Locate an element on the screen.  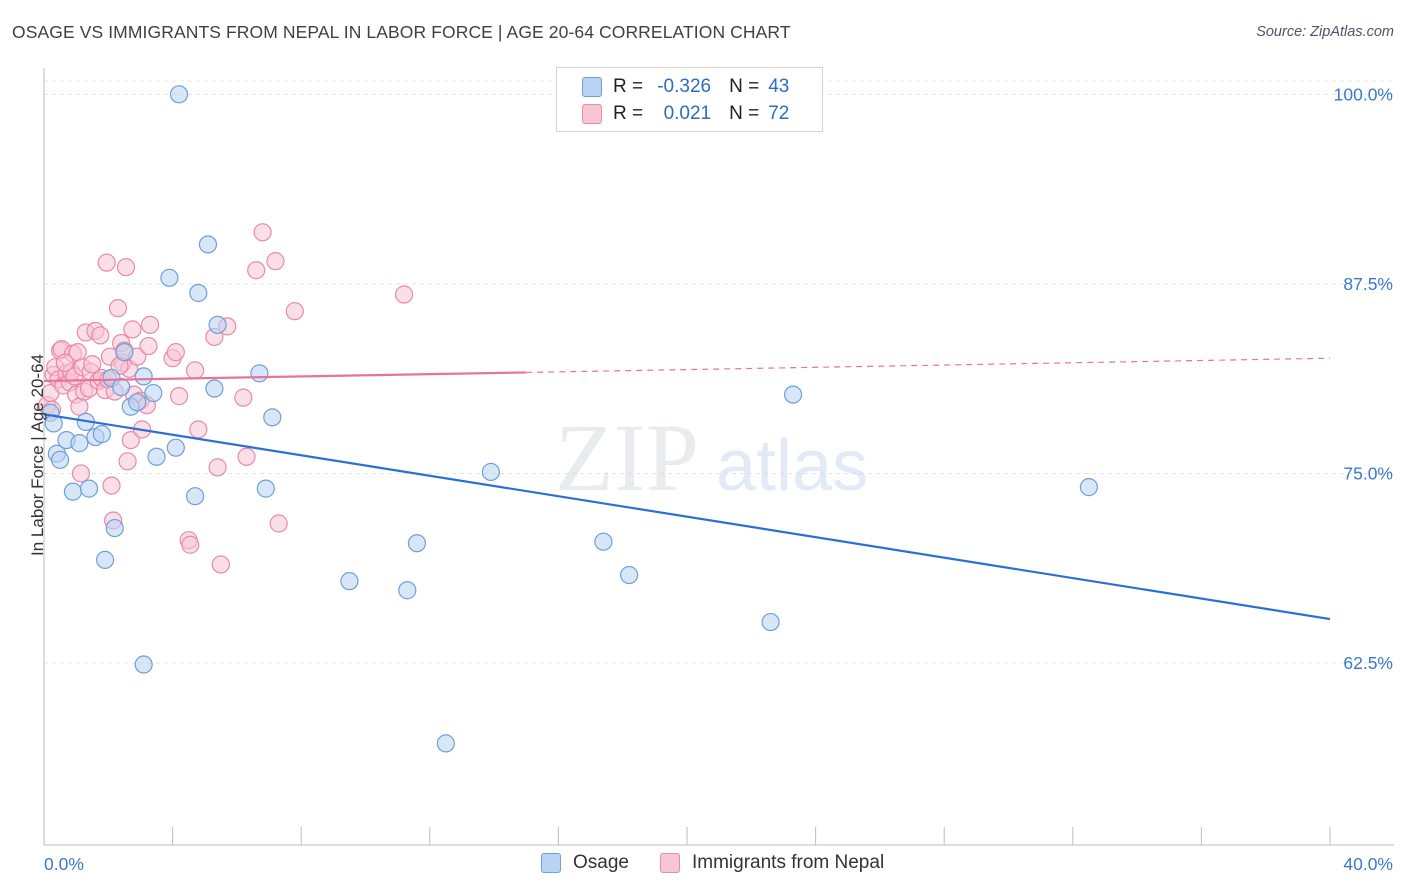
series-legend: Osage Immigrants from Nepal is located at coordinates (703, 865).